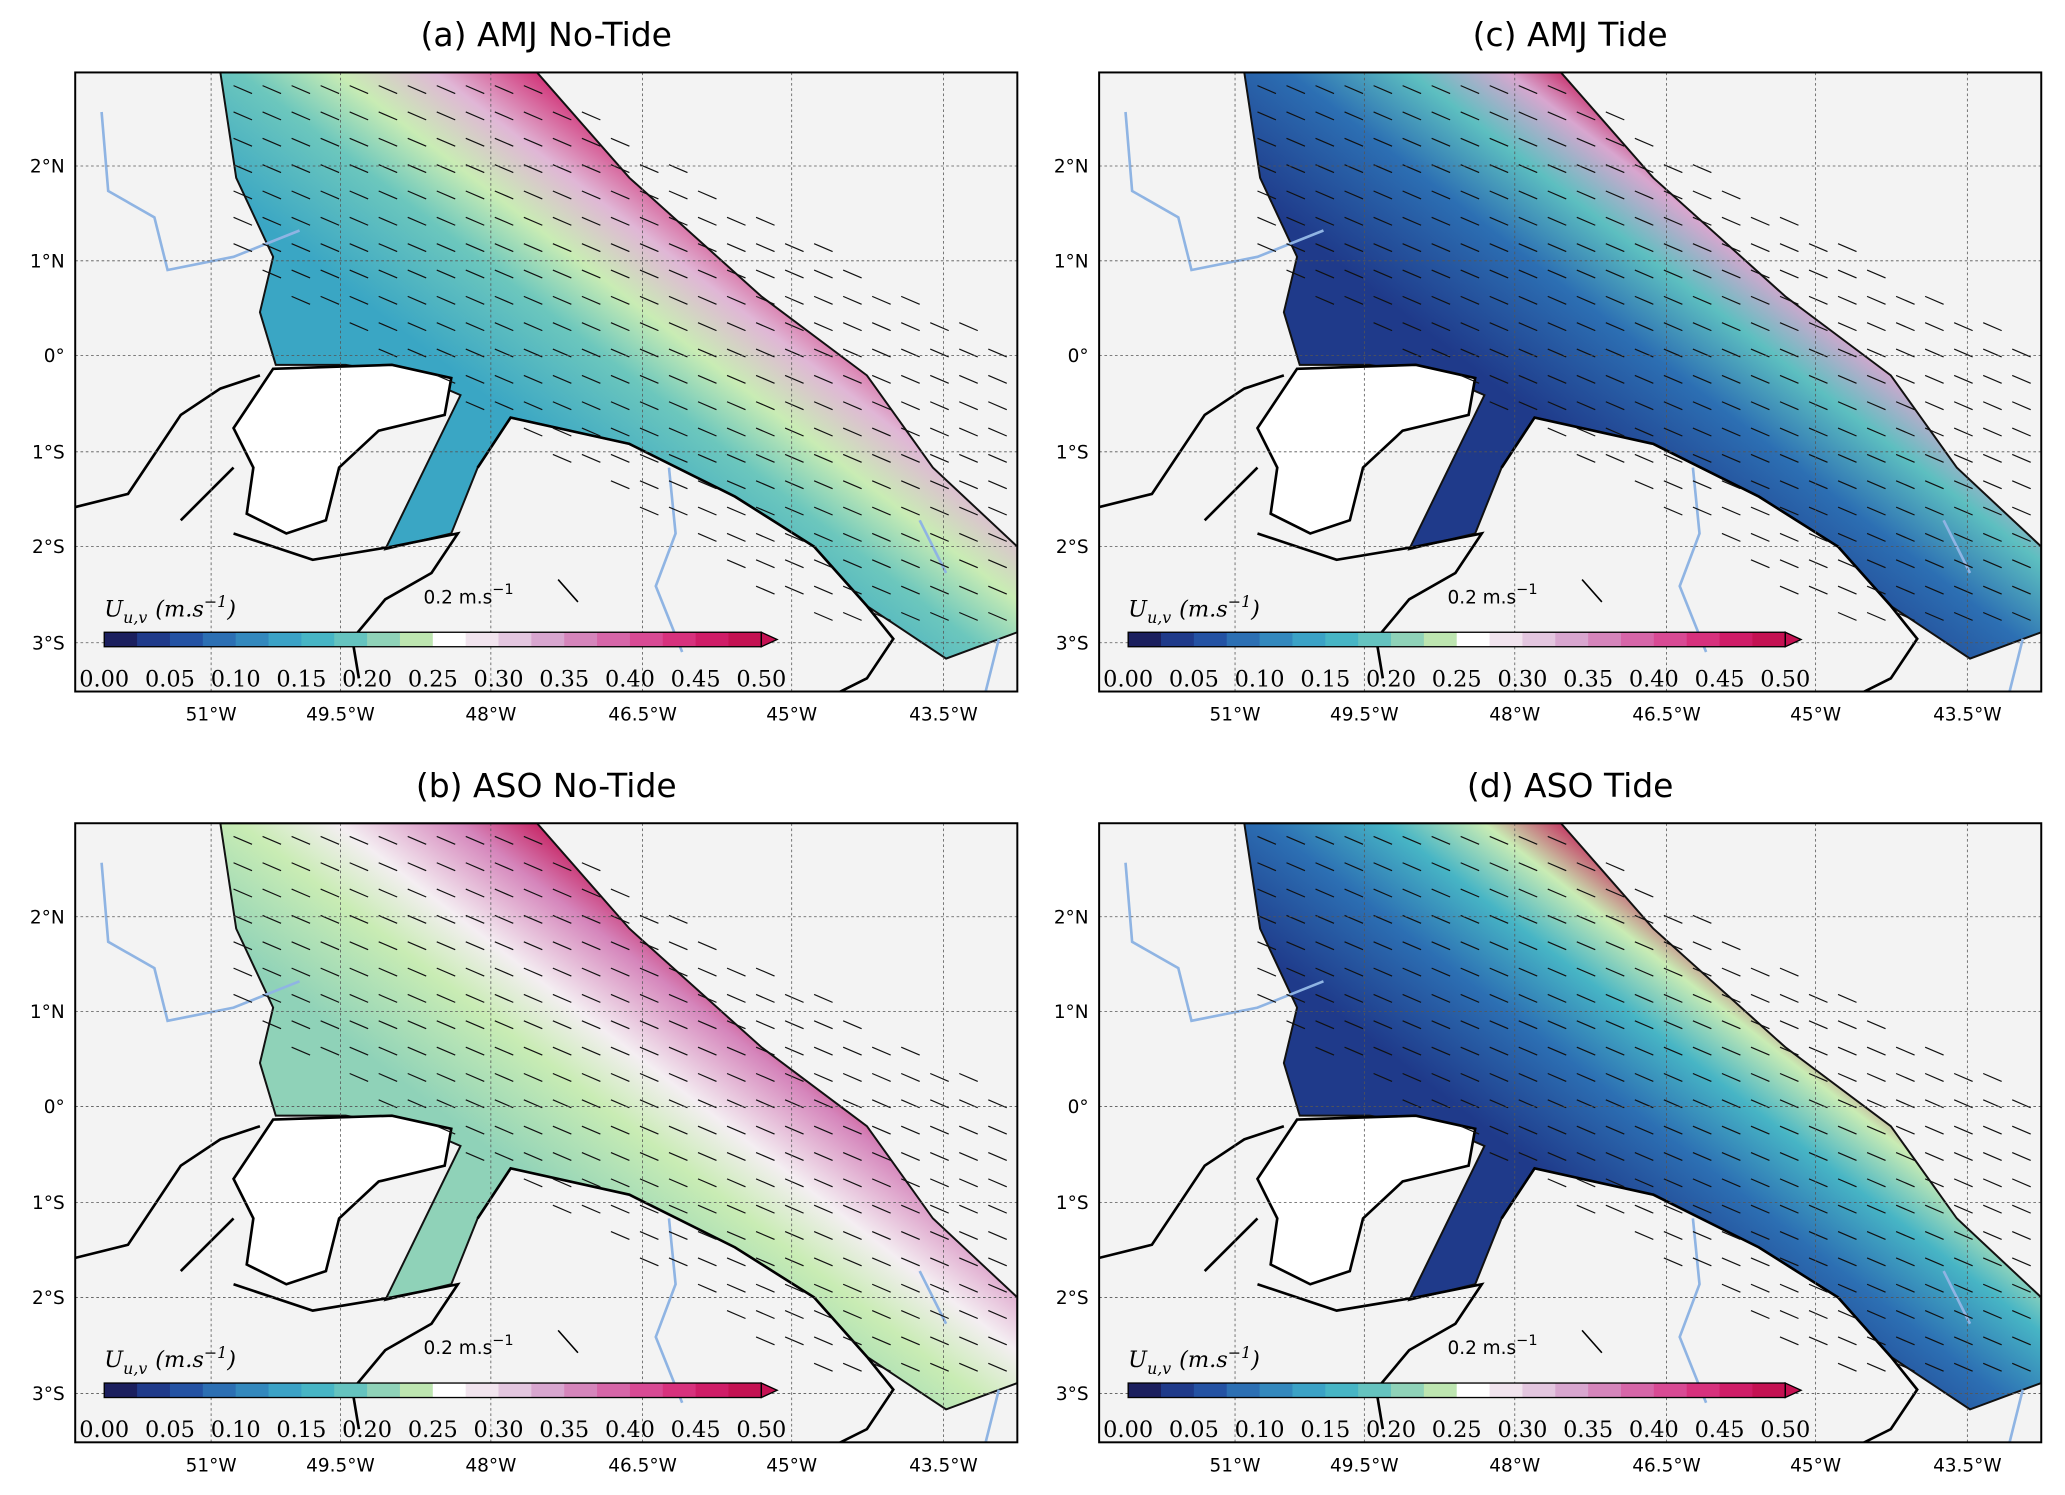  Describe the element at coordinates (1588, 1430) in the screenshot. I see `colorbar-tick: 0.35` at that location.